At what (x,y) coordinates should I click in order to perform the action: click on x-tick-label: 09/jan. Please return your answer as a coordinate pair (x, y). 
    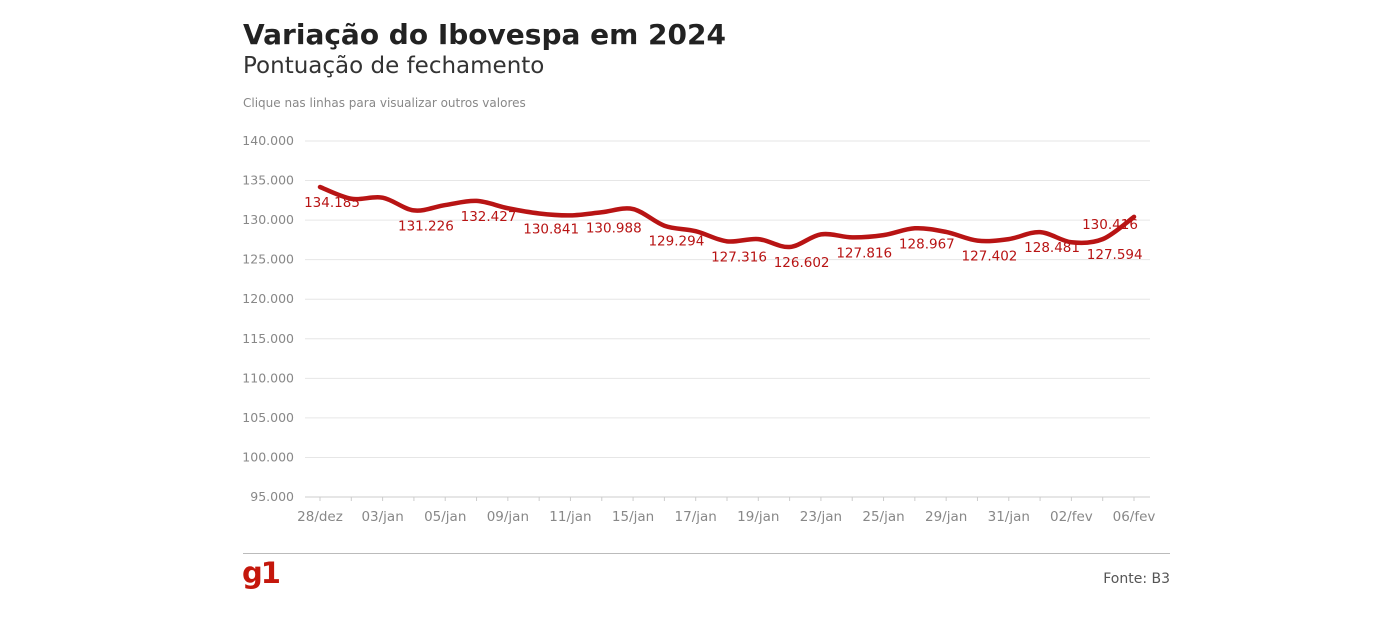
    Looking at the image, I should click on (508, 517).